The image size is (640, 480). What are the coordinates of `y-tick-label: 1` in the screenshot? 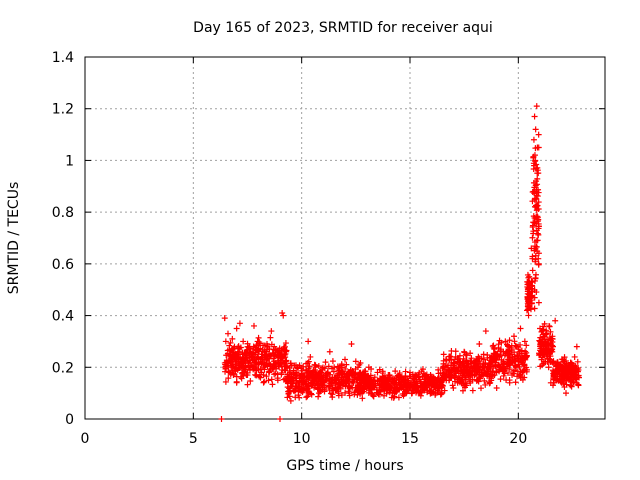 It's located at (69, 161).